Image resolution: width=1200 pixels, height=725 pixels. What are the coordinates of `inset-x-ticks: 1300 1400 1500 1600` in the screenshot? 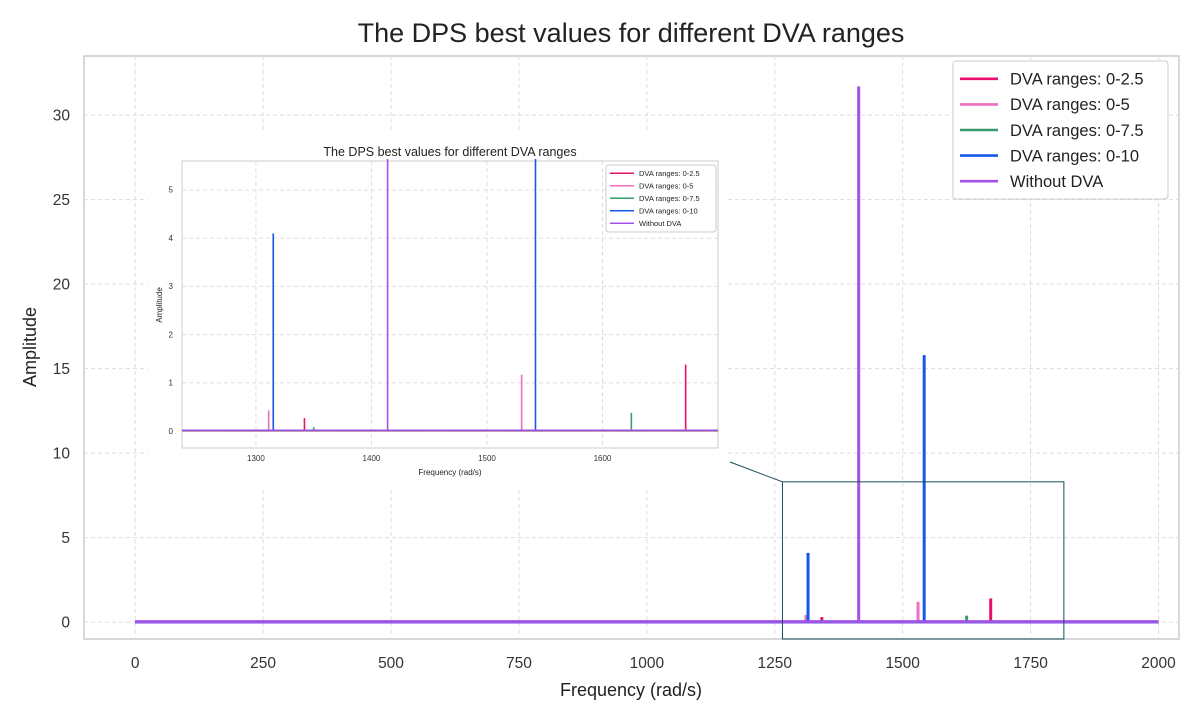 It's located at (429, 458).